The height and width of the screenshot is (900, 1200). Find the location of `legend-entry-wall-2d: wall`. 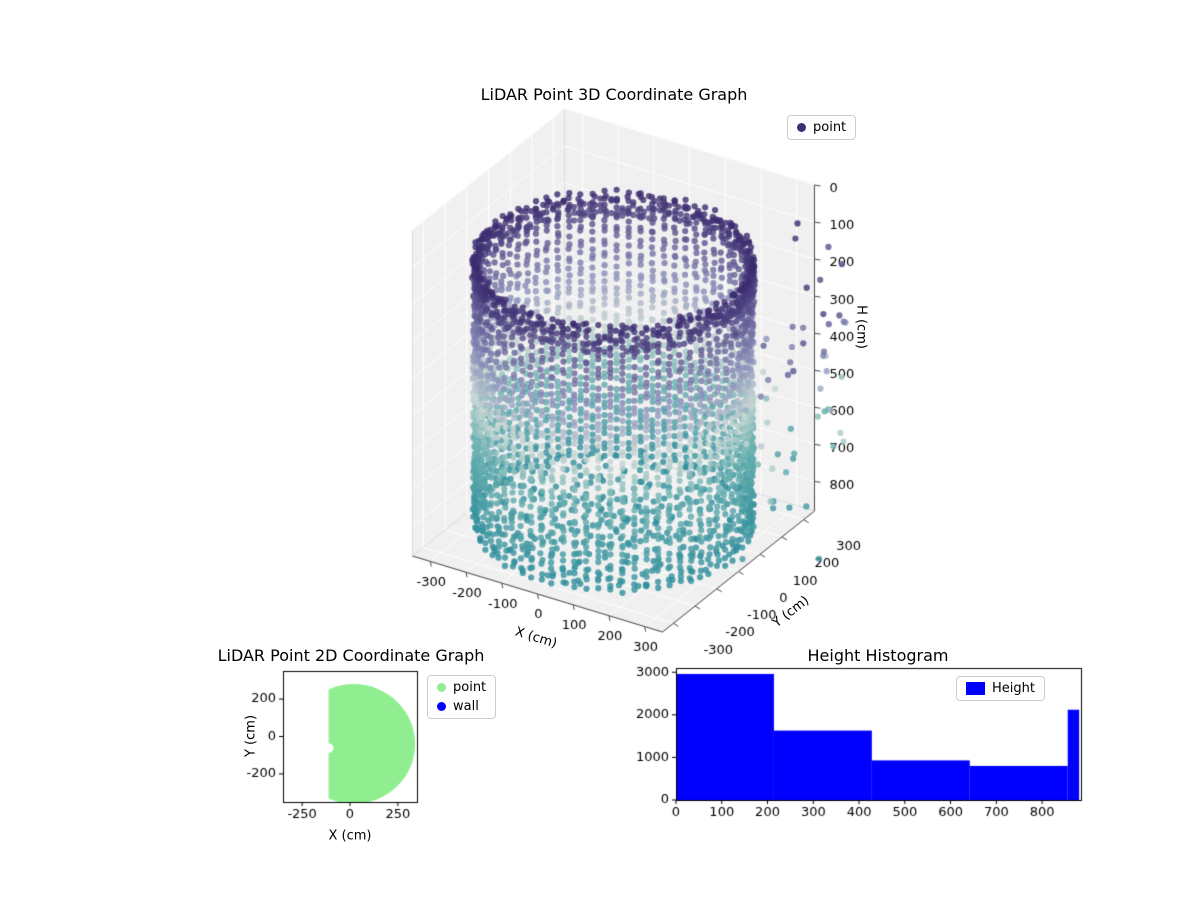

legend-entry-wall-2d: wall is located at coordinates (461, 706).